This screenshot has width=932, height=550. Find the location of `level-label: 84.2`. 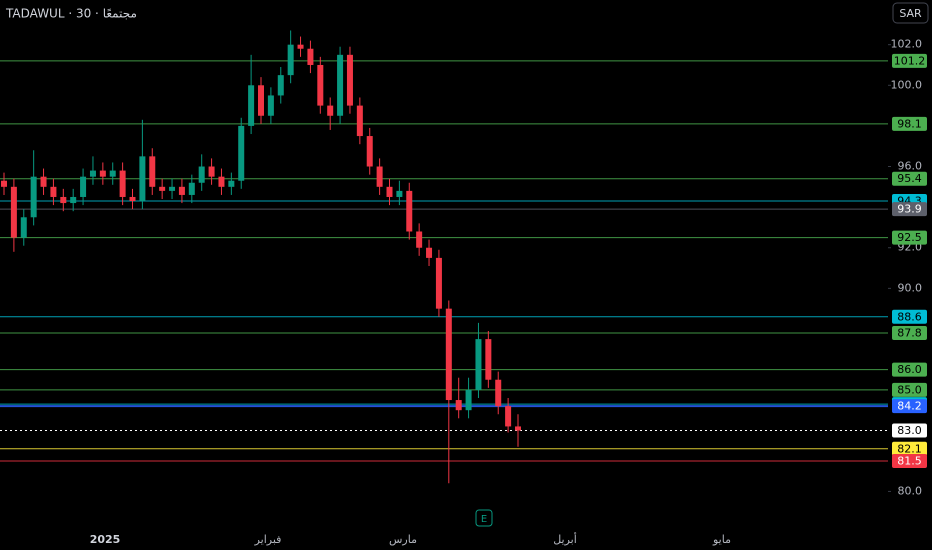

level-label: 84.2 is located at coordinates (909, 406).